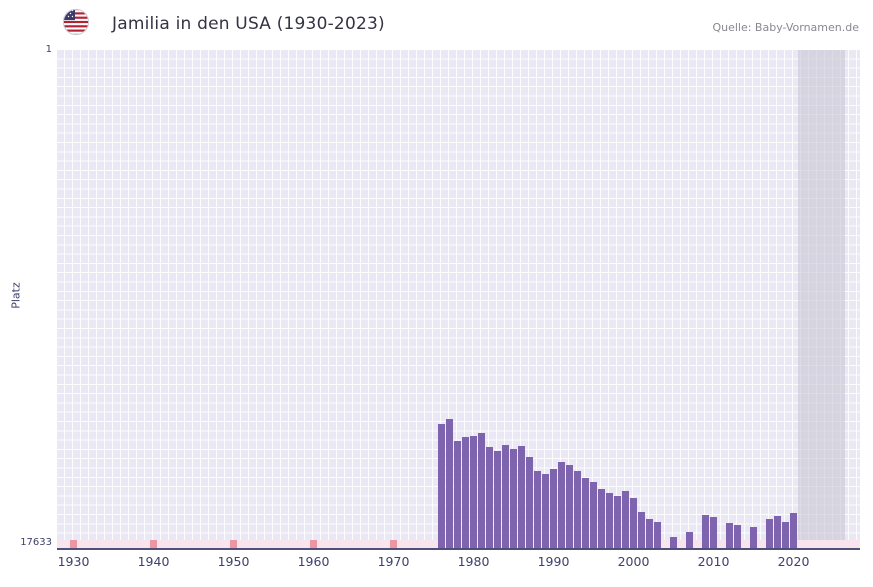 This screenshot has width=873, height=587. What do you see at coordinates (785, 27) in the screenshot?
I see `source-credit: Quelle: Baby-Vornamen.de` at bounding box center [785, 27].